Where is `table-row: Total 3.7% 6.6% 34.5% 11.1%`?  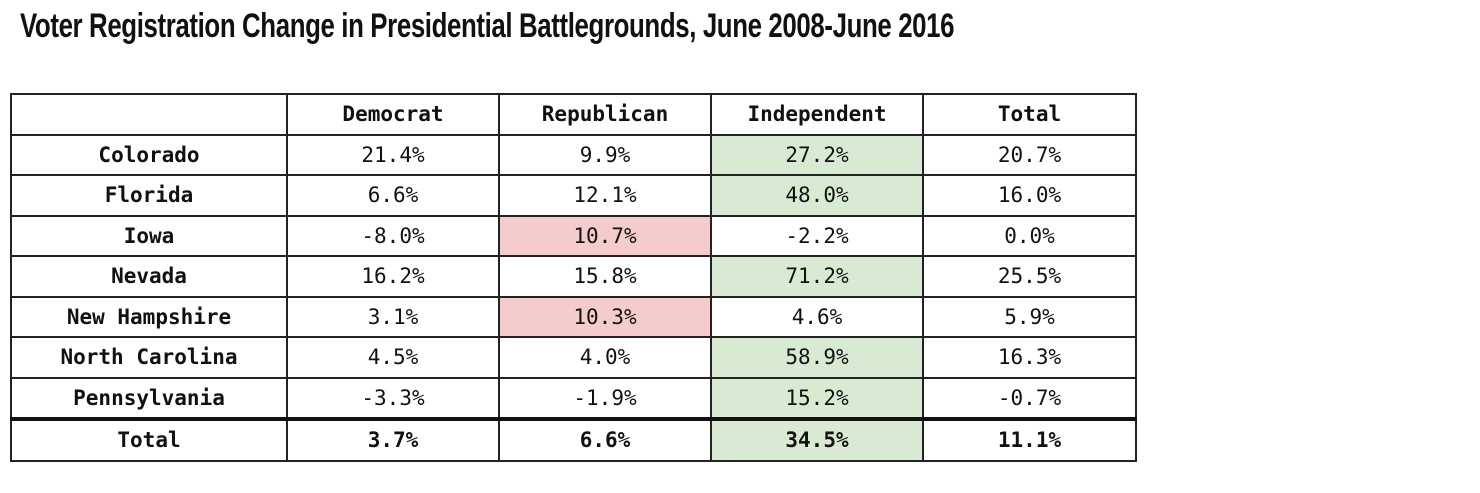 table-row: Total 3.7% 6.6% 34.5% 11.1% is located at coordinates (573, 439).